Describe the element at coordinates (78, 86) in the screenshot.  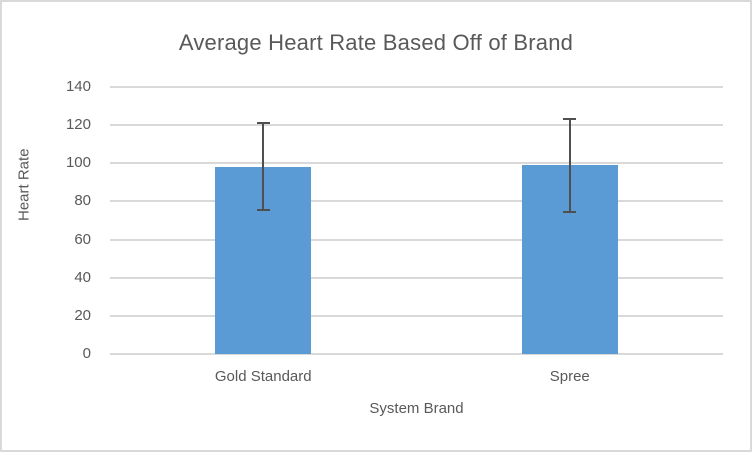
I see `y-tick-label-140: 140` at that location.